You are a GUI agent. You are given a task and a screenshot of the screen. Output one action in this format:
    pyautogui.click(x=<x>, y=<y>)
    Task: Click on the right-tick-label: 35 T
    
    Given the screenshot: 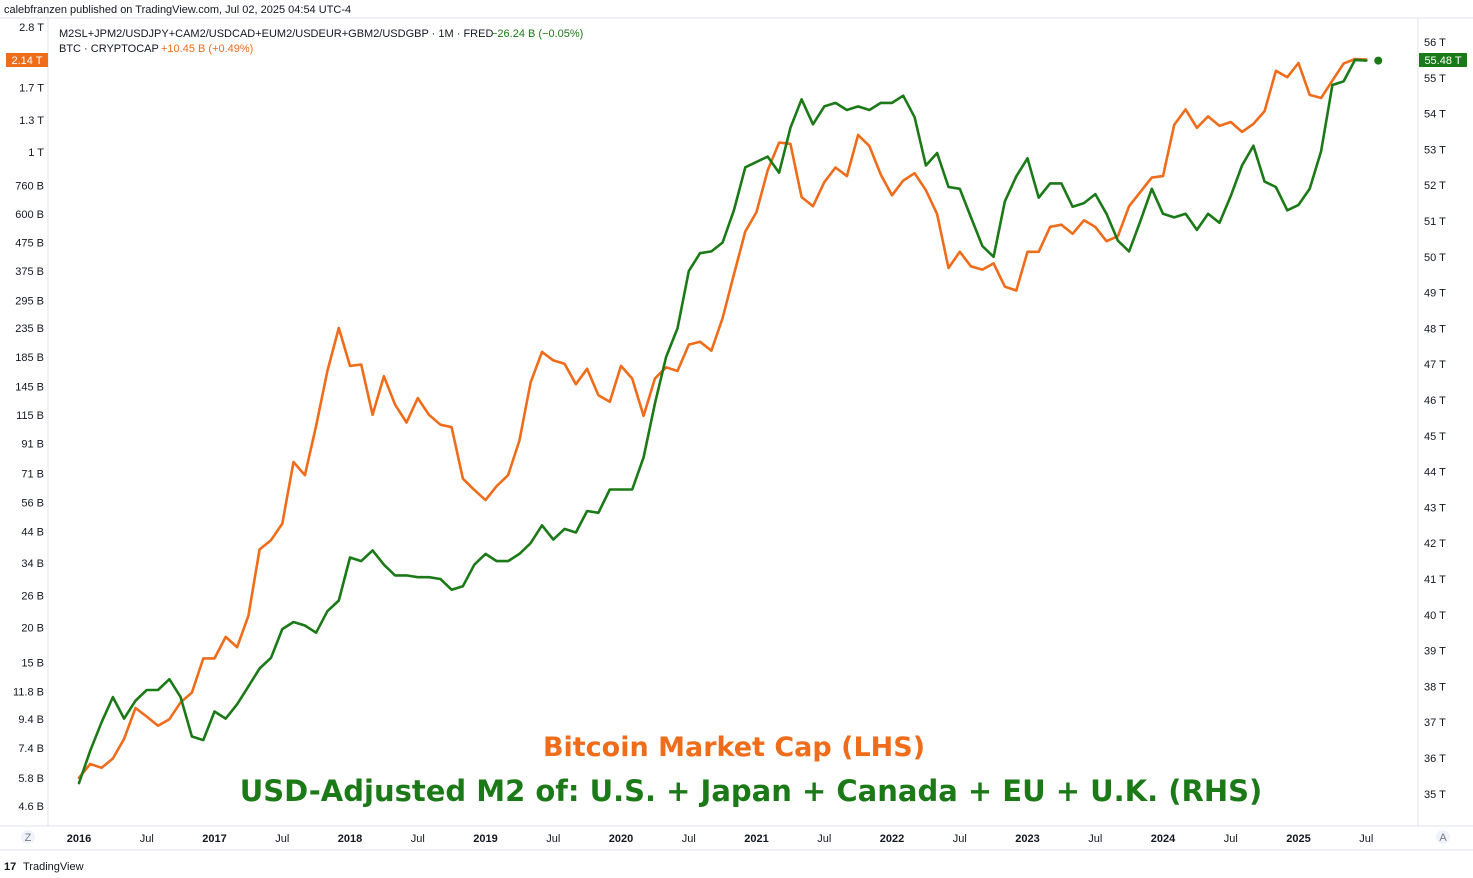 What is the action you would take?
    pyautogui.click(x=1435, y=795)
    